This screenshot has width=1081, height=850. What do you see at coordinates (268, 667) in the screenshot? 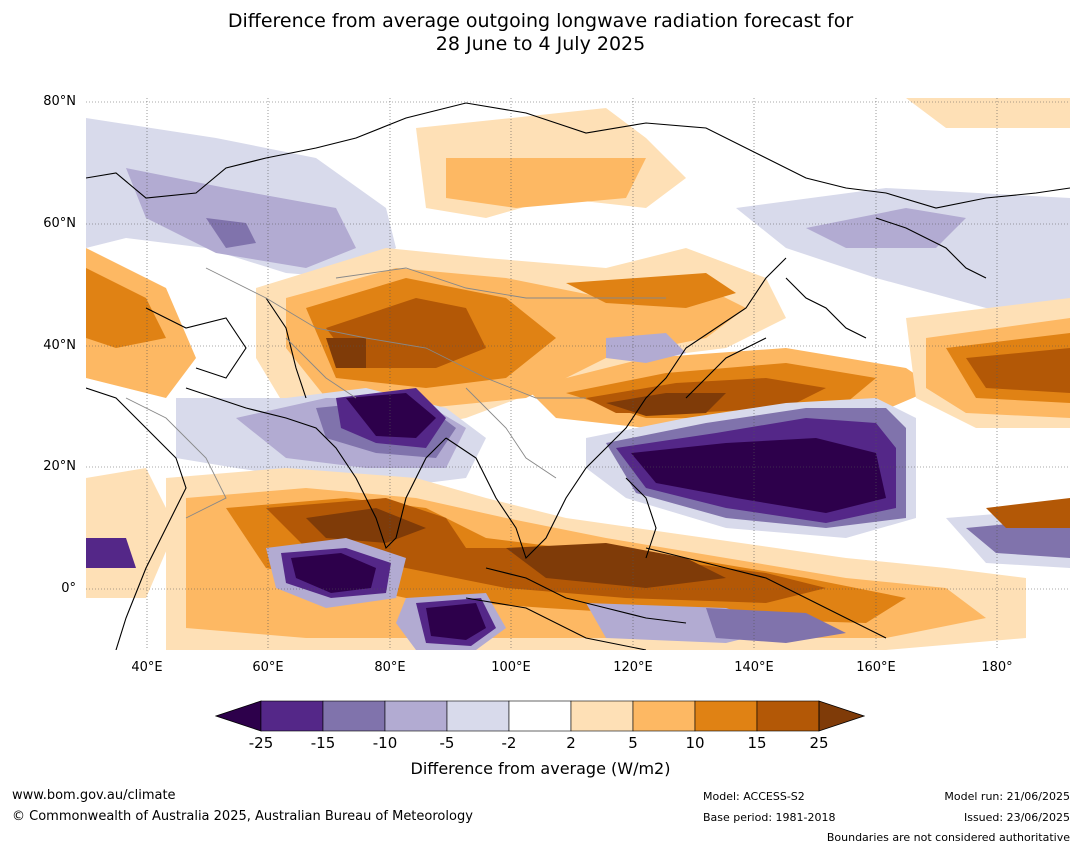
I see `lon-label-60e: 60°E` at bounding box center [268, 667].